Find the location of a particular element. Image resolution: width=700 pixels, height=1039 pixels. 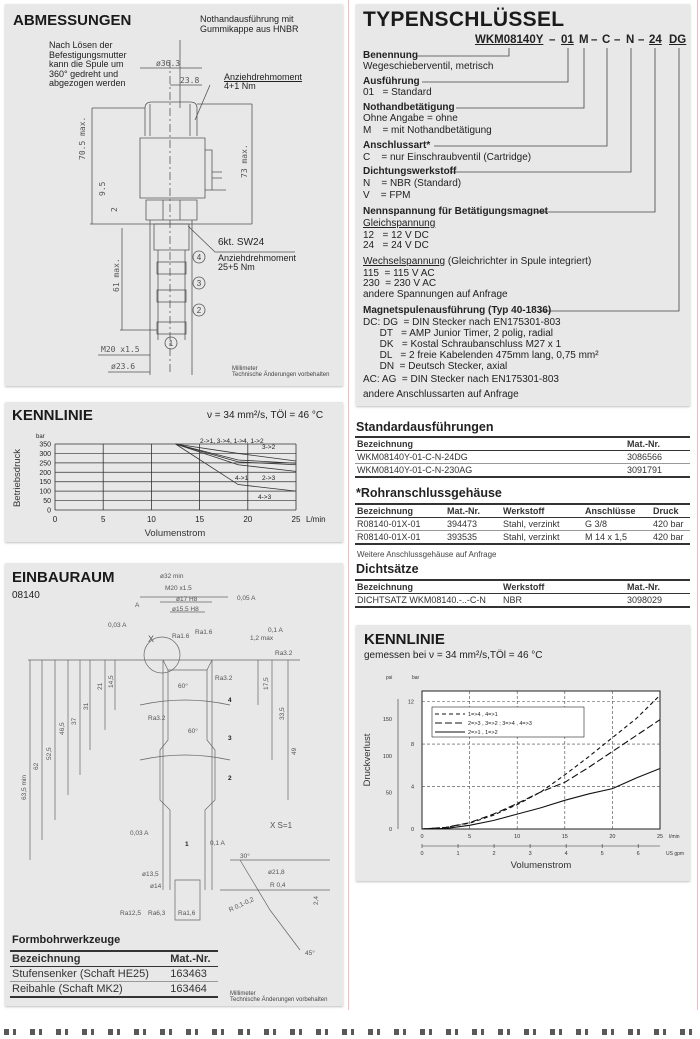

dim-label: 62 is located at coordinates (36, 766).